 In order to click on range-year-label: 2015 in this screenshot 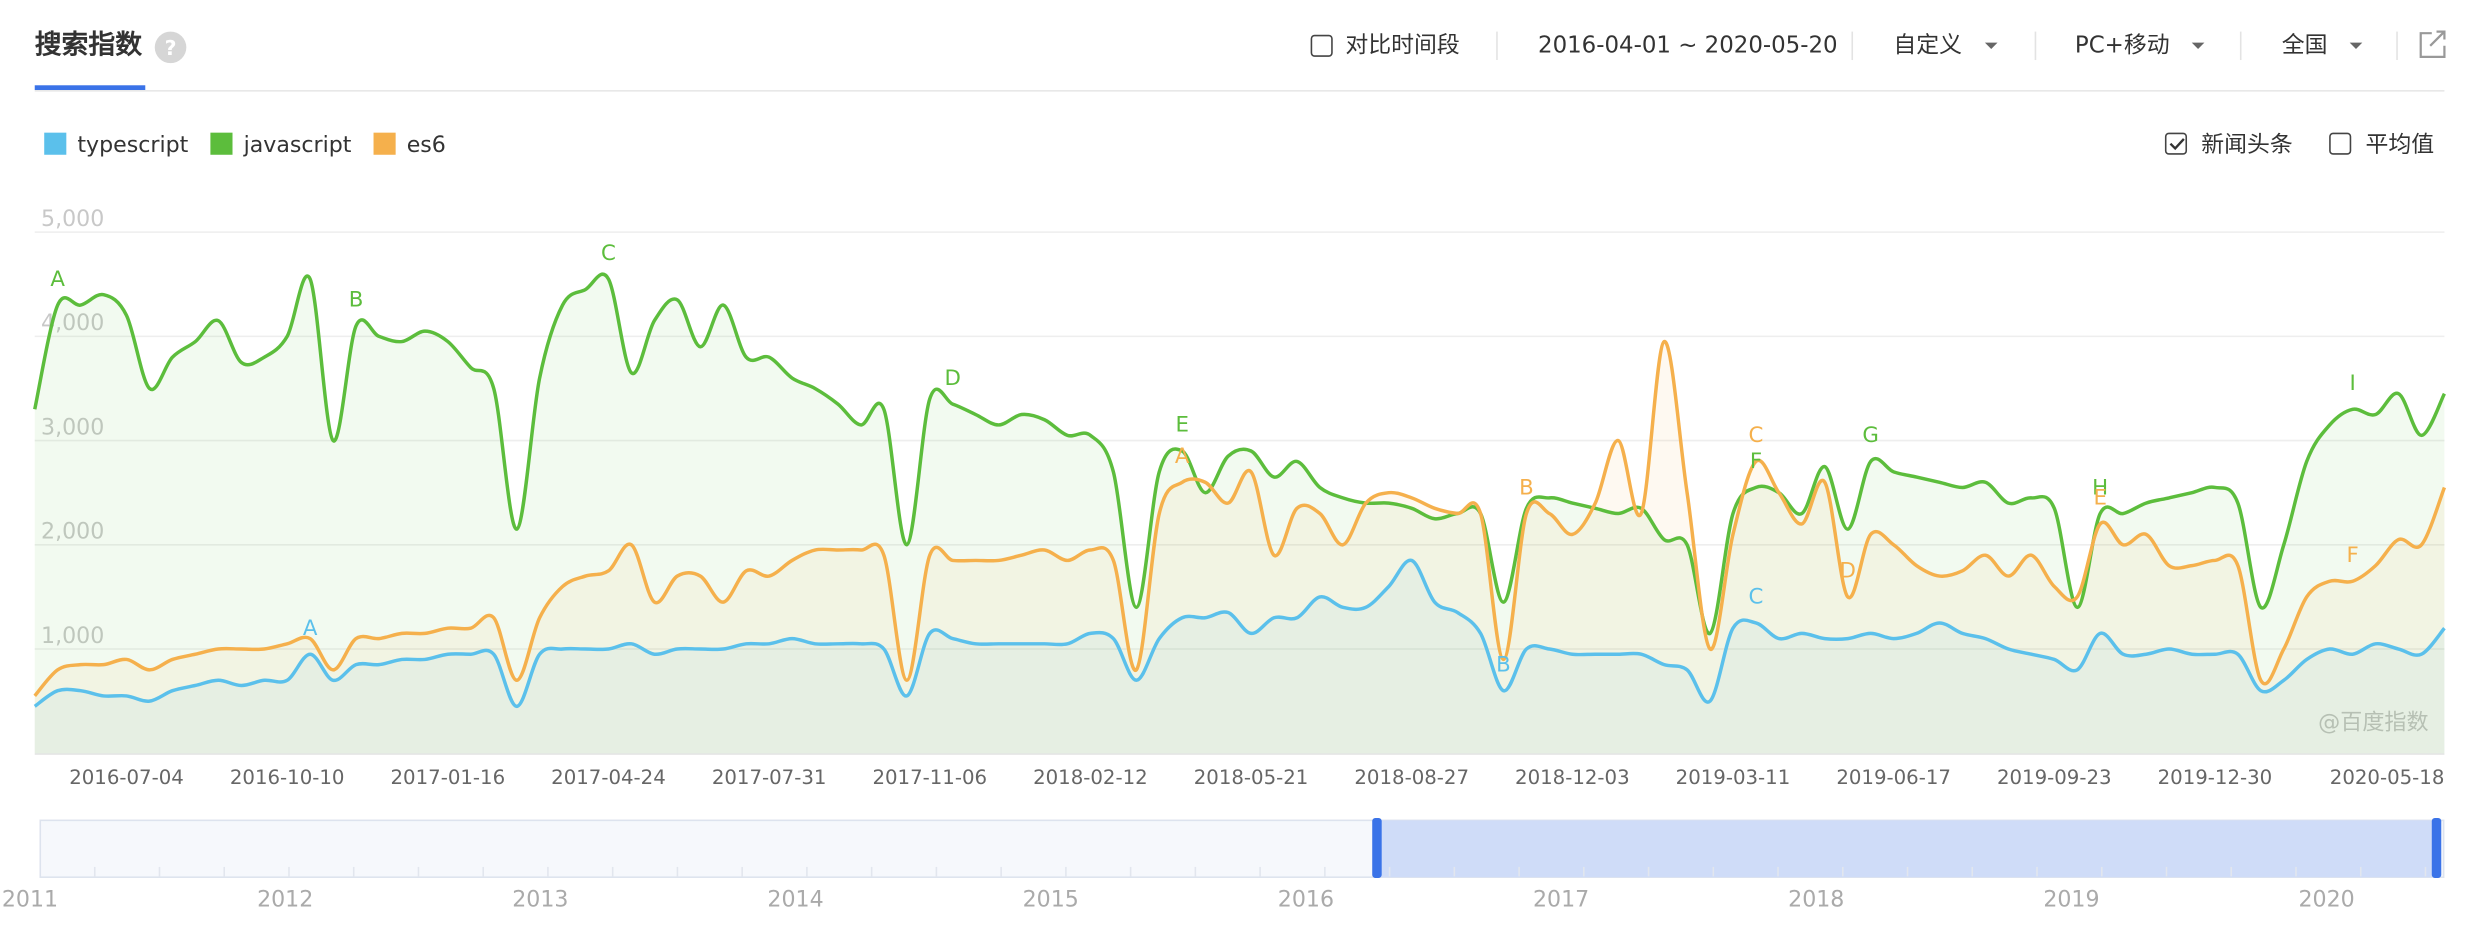, I will do `click(1051, 900)`.